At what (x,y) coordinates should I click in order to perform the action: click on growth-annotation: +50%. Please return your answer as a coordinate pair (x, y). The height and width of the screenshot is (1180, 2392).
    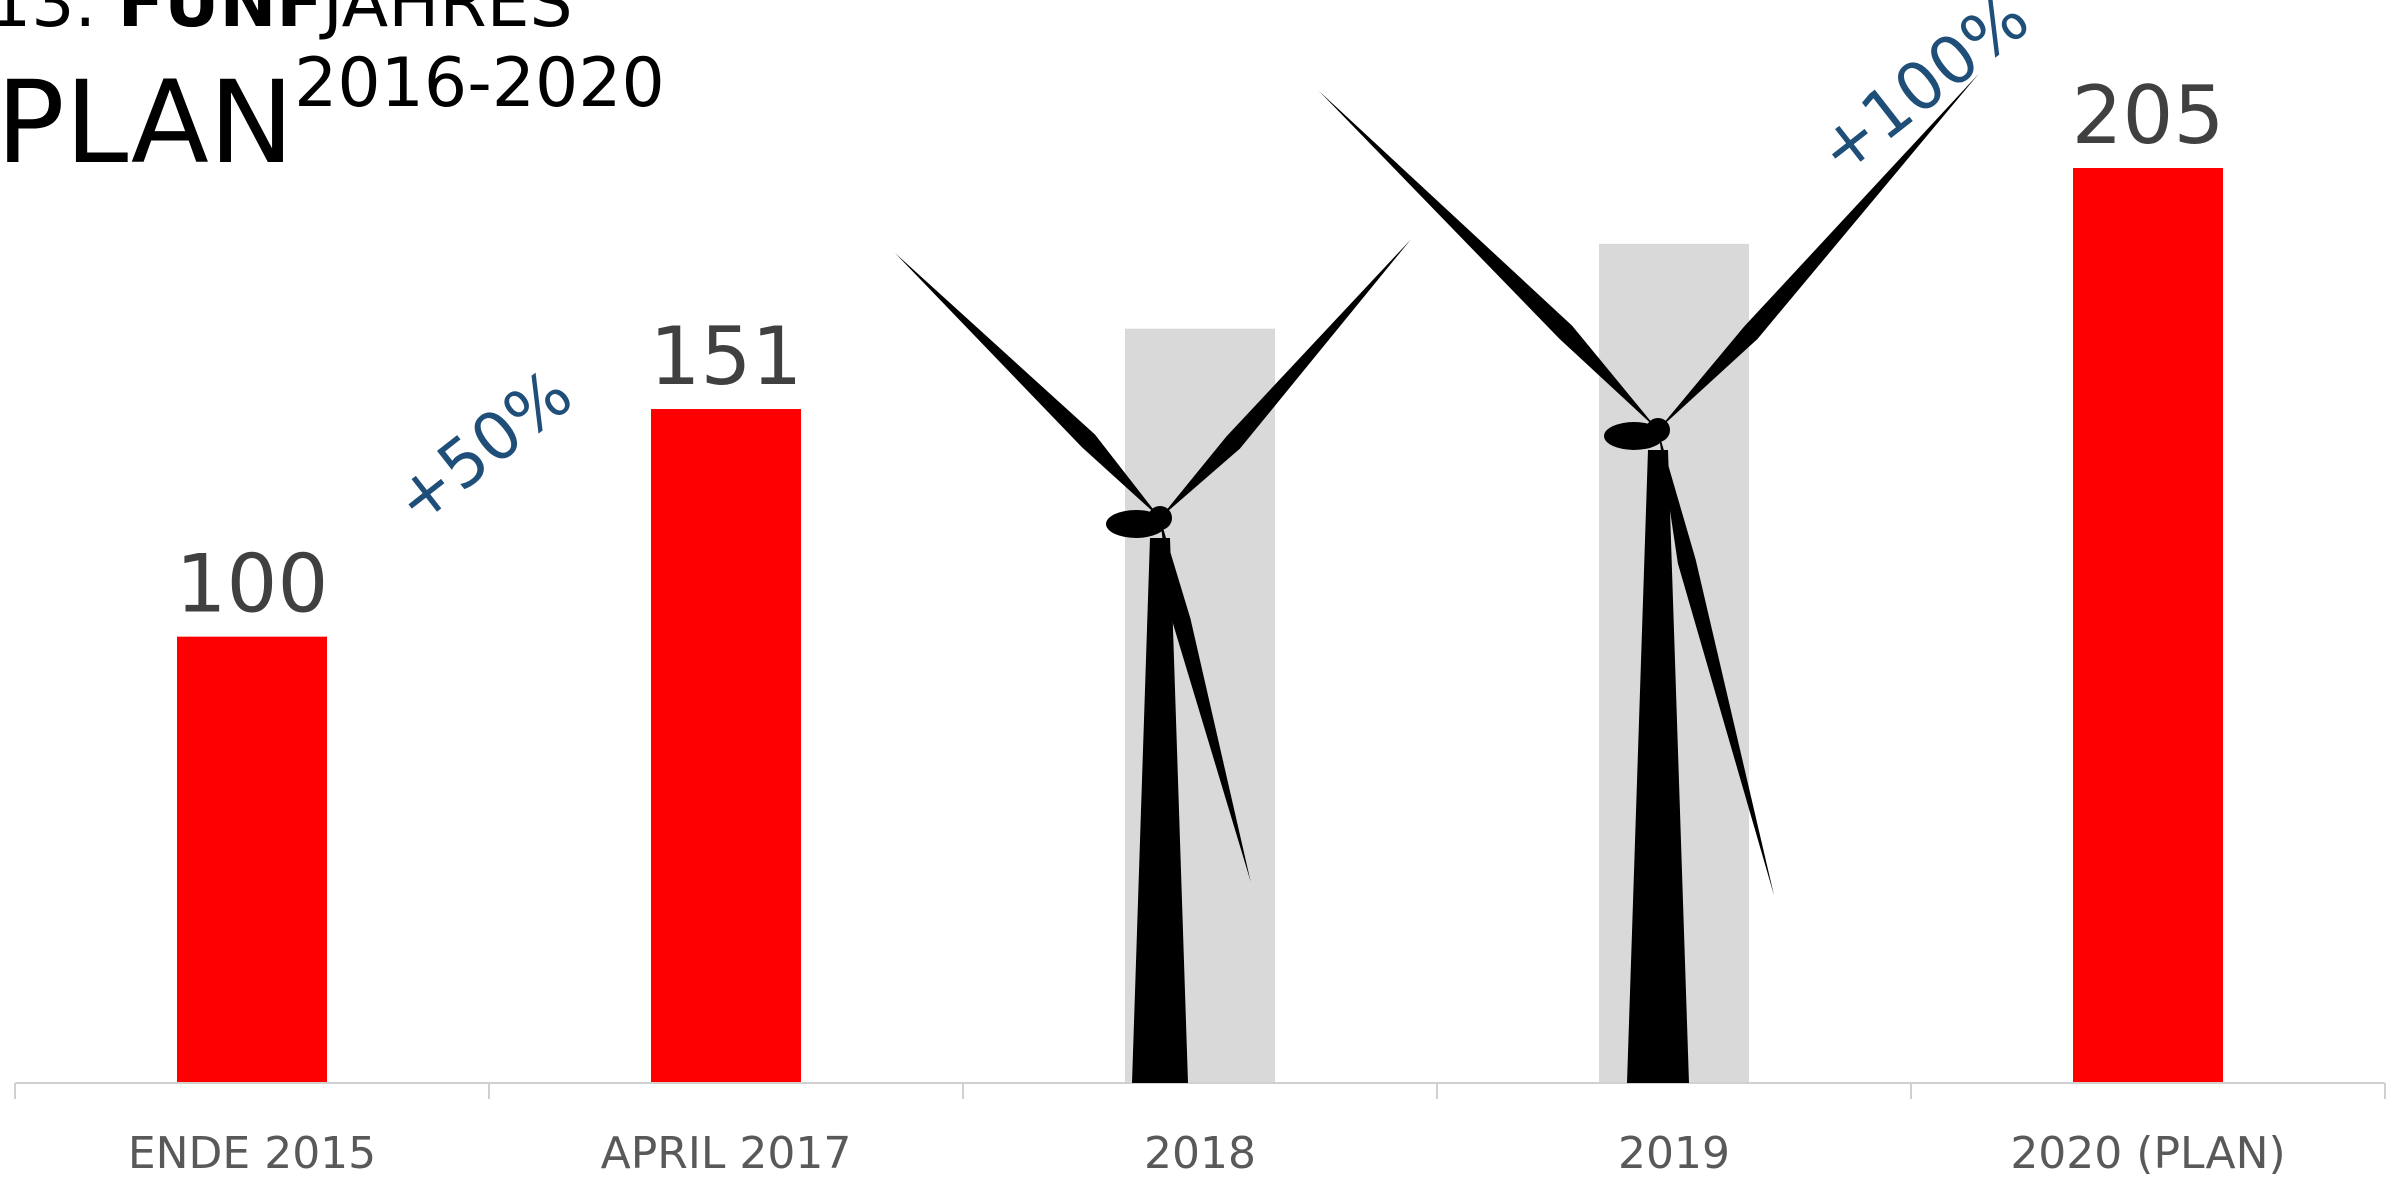
    Looking at the image, I should click on (483, 447).